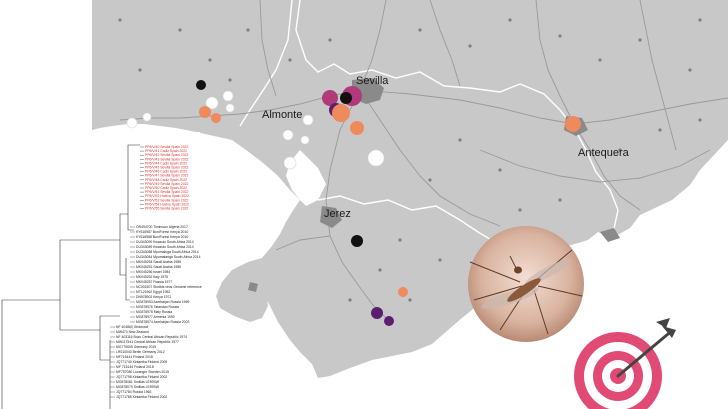 The width and height of the screenshot is (728, 409). I want to click on tree-tip-label: MG878974 Azerbaijan Russia 2003, so click(162, 322).